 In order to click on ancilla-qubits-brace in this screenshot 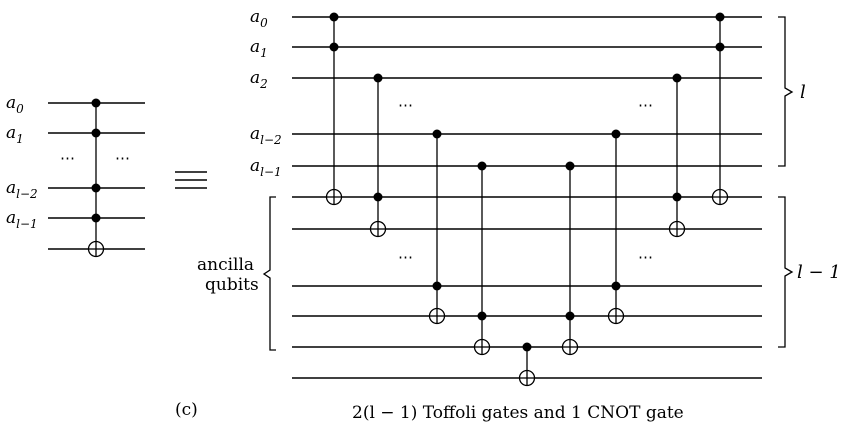, I will do `click(786, 272)`.